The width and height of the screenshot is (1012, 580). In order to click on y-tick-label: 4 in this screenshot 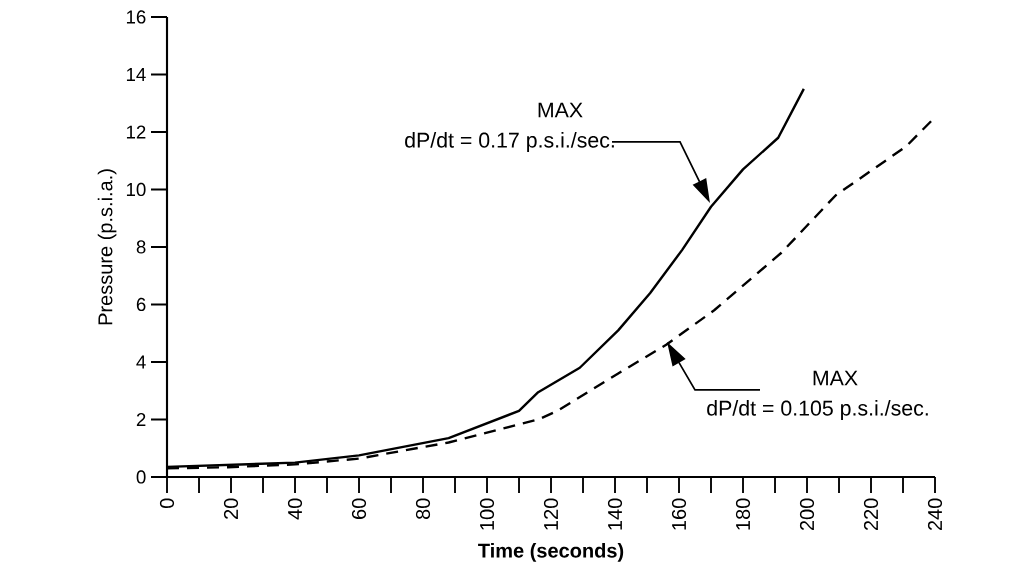, I will do `click(141, 362)`.